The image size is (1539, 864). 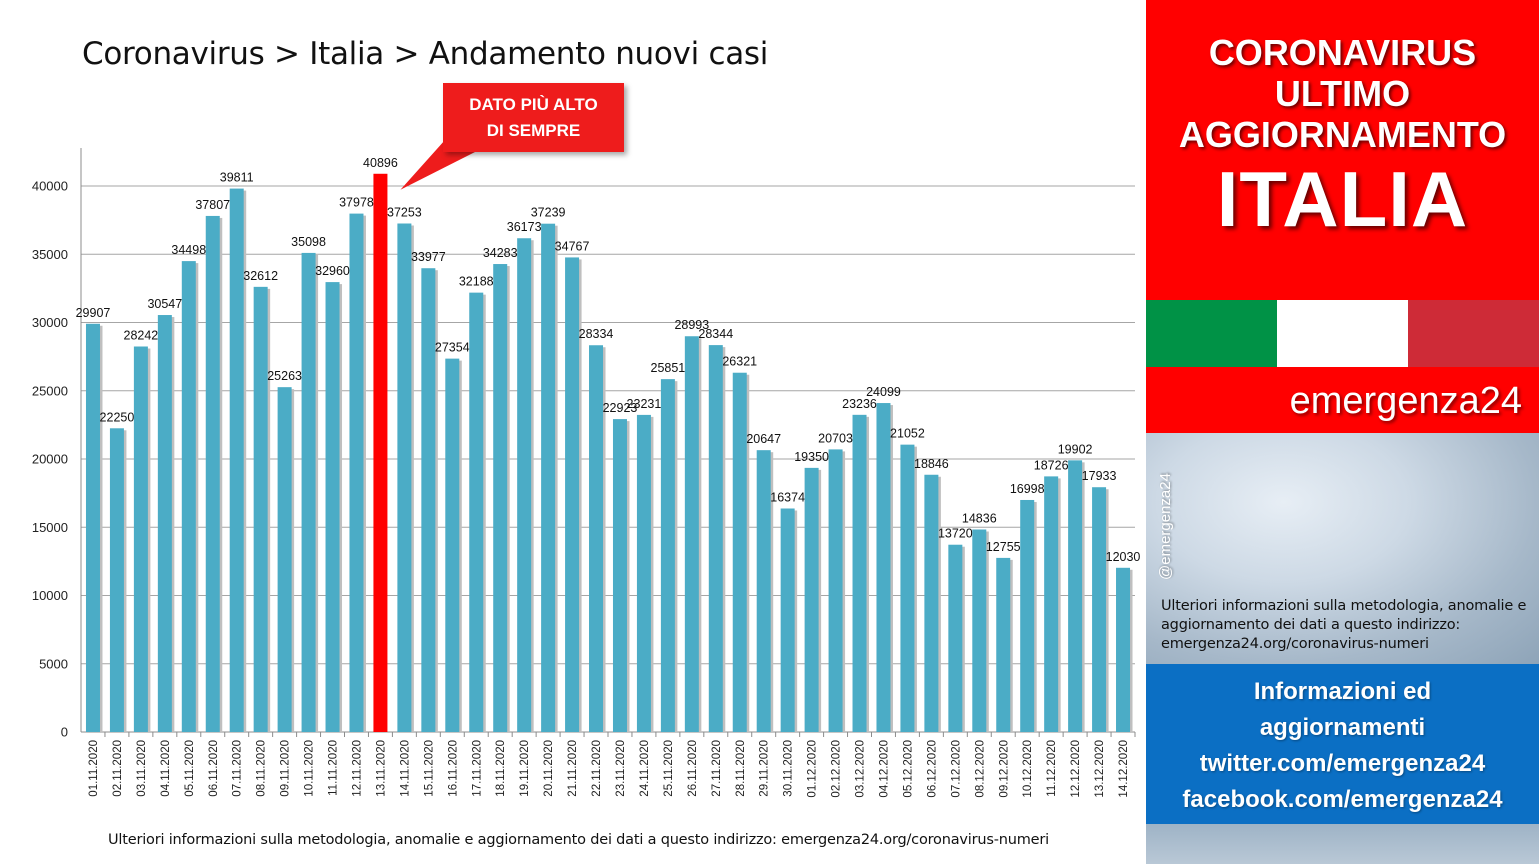 I want to click on banner-country: ITALIA, so click(x=1342, y=199).